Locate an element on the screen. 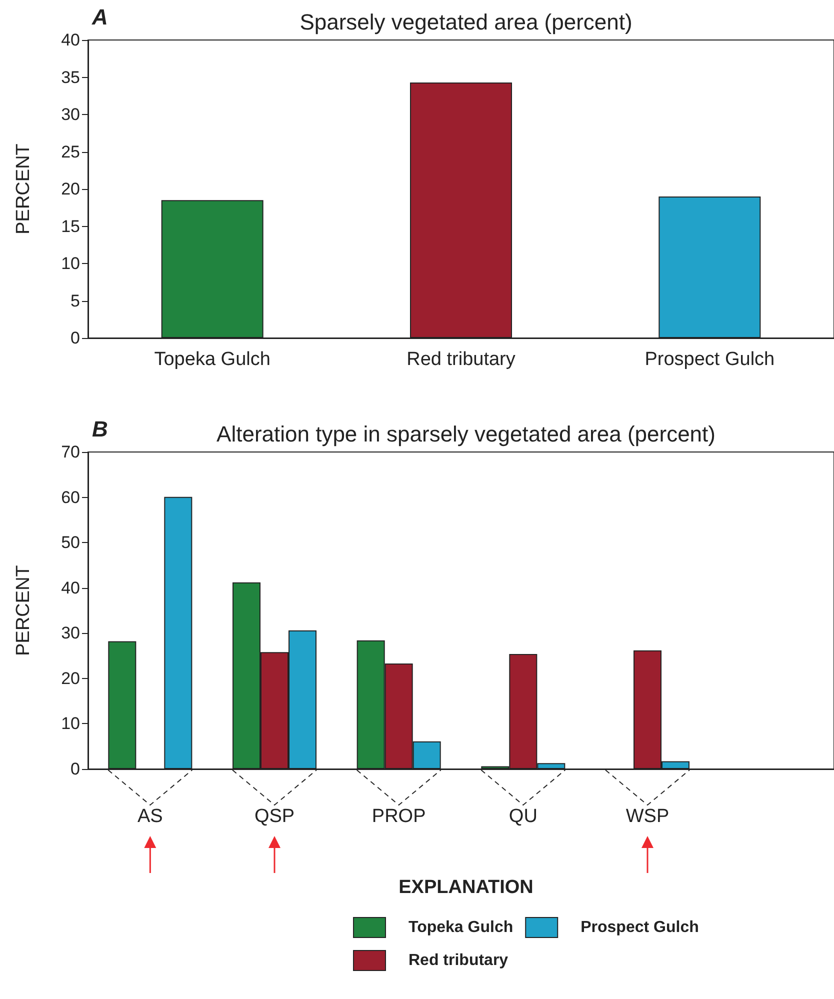 This screenshot has height=999, width=834. y-tick-label: 70 is located at coordinates (70, 452).